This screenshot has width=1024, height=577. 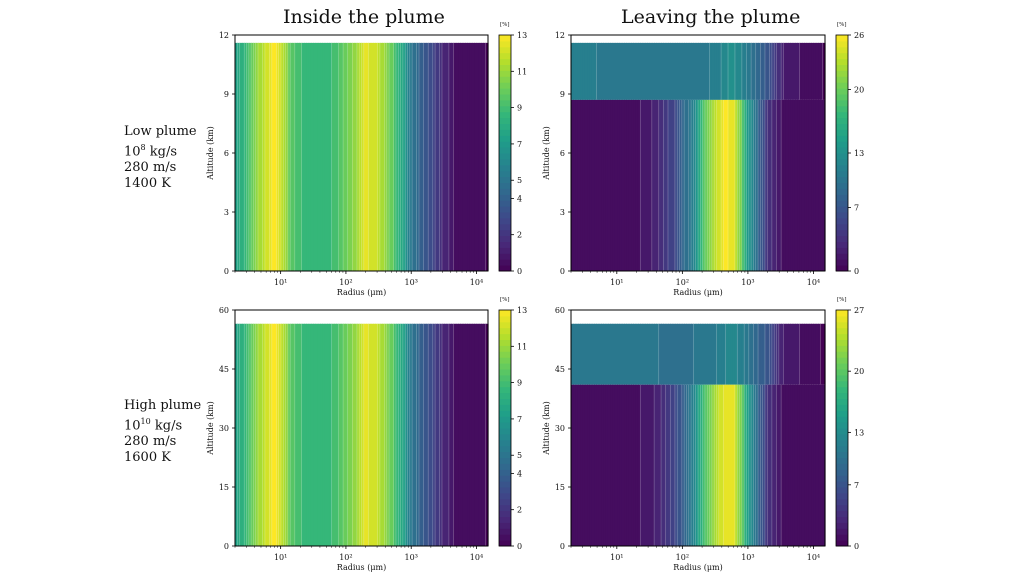 What do you see at coordinates (505, 25) in the screenshot?
I see `colorbar-label: [%]` at bounding box center [505, 25].